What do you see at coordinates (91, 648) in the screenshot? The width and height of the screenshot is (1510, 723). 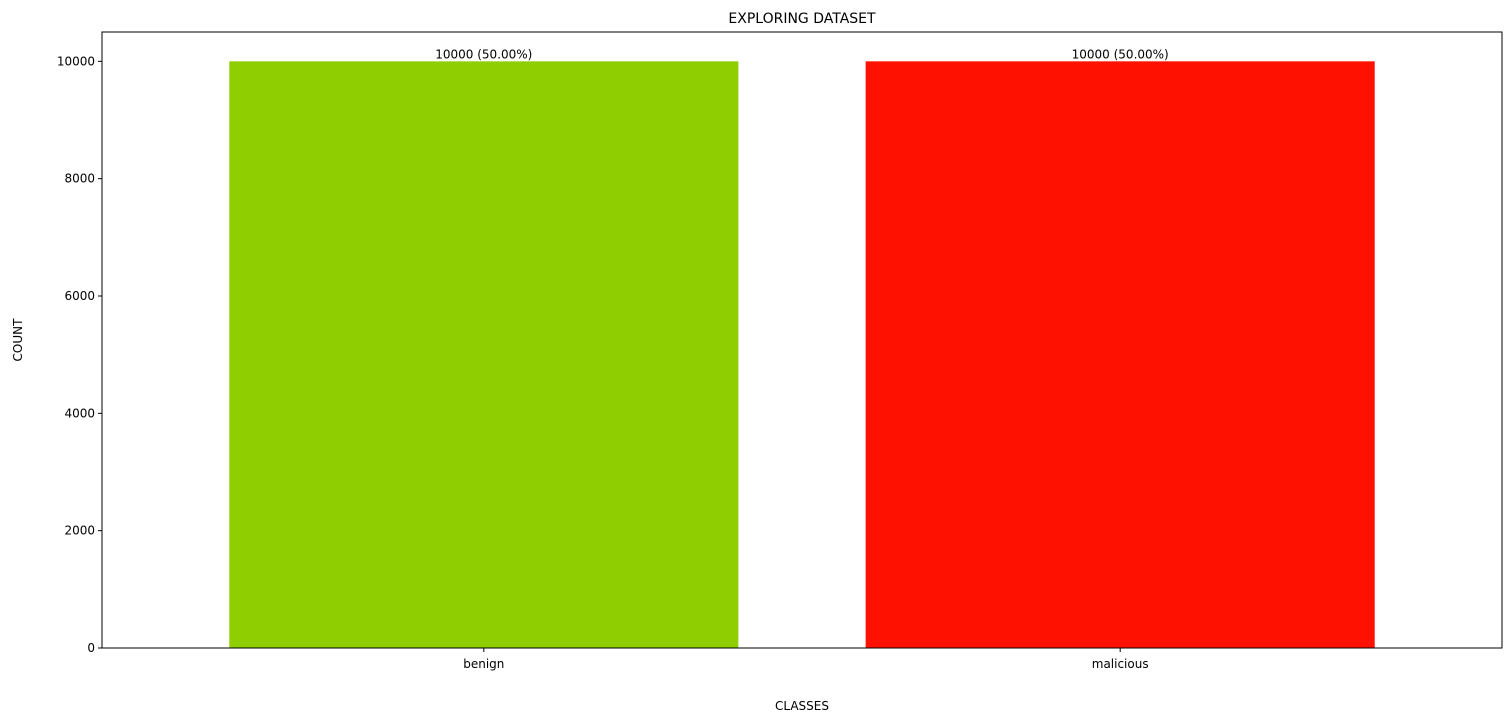 I see `y-tick-label: 0` at bounding box center [91, 648].